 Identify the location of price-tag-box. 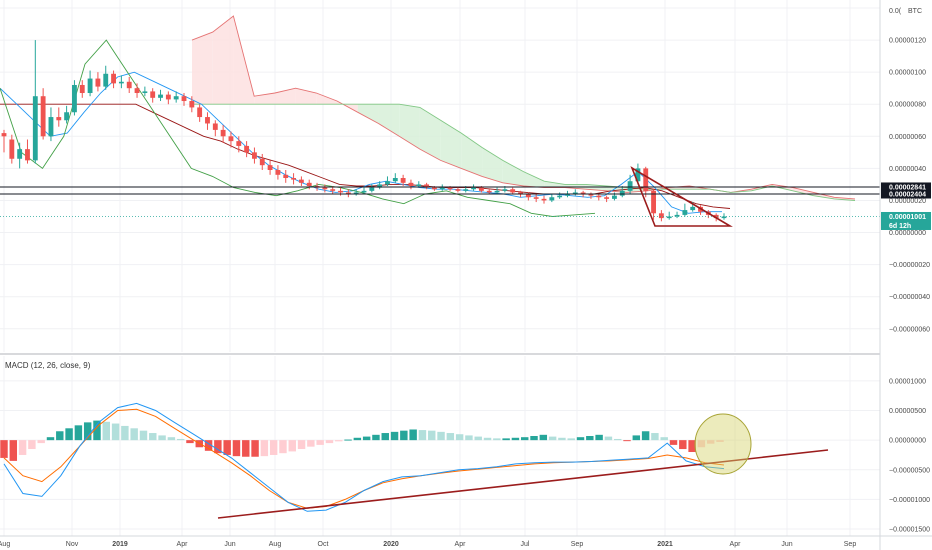
(906, 194).